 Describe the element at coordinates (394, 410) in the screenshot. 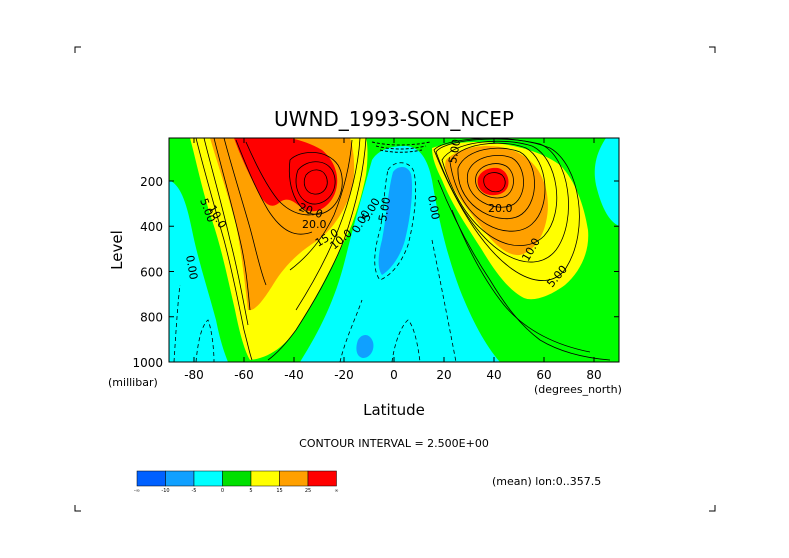

I see `x-axis-label: Latitude` at that location.